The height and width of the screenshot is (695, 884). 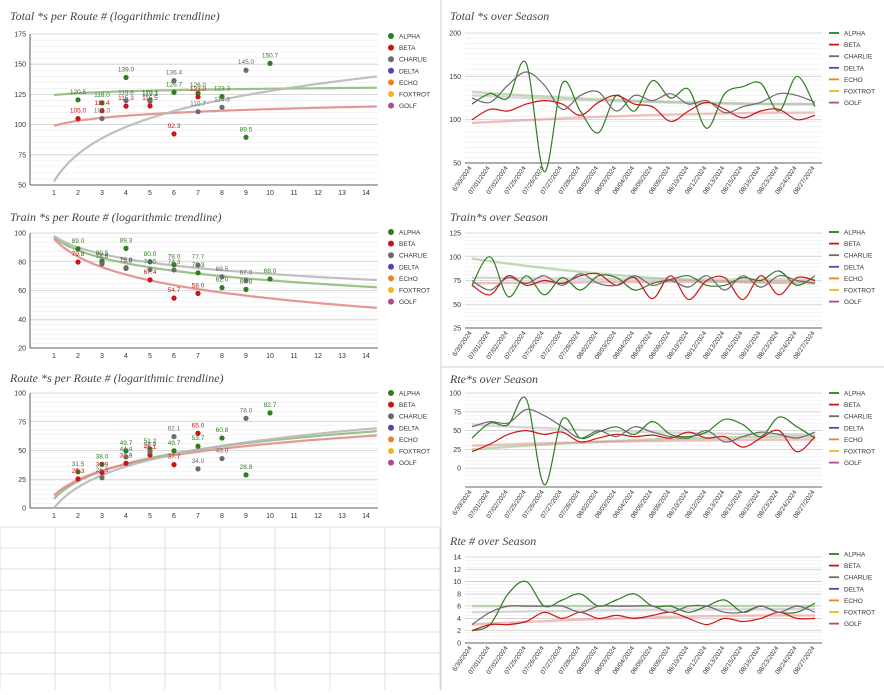 I want to click on y-tick-label: 60, so click(x=22, y=291).